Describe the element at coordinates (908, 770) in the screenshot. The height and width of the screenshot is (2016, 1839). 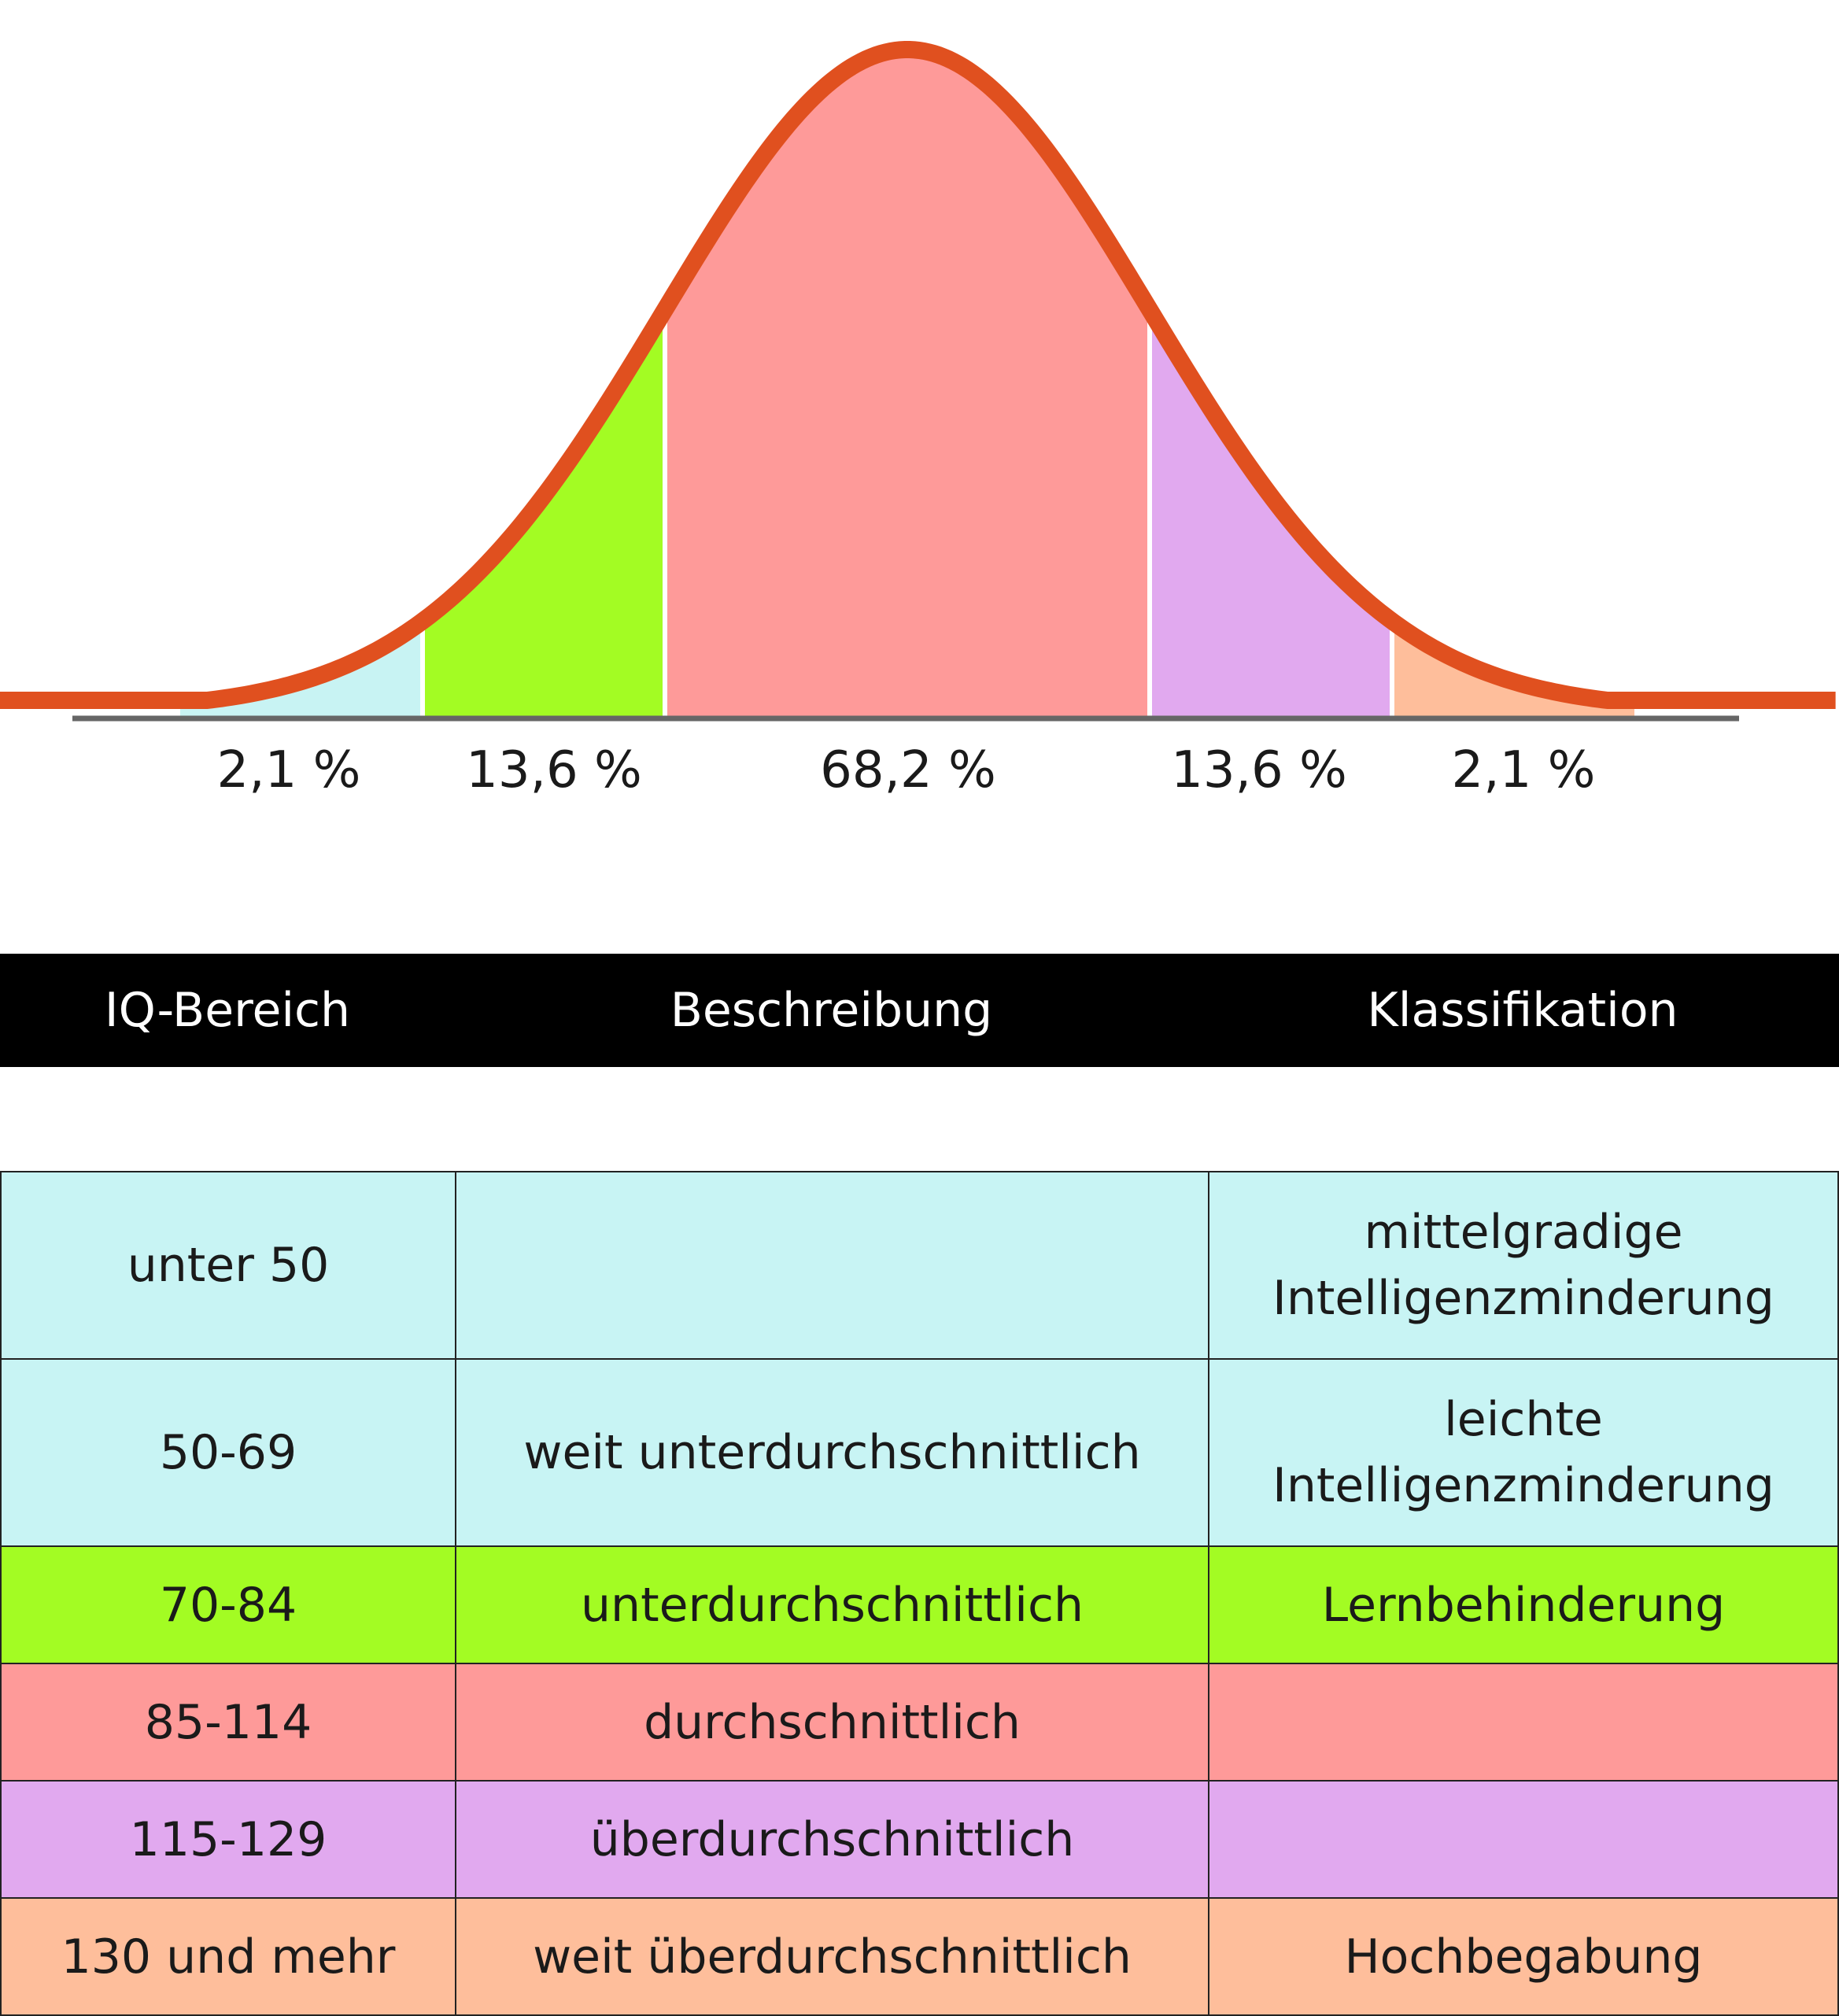
I see `percentage-label: 68,2 %` at that location.